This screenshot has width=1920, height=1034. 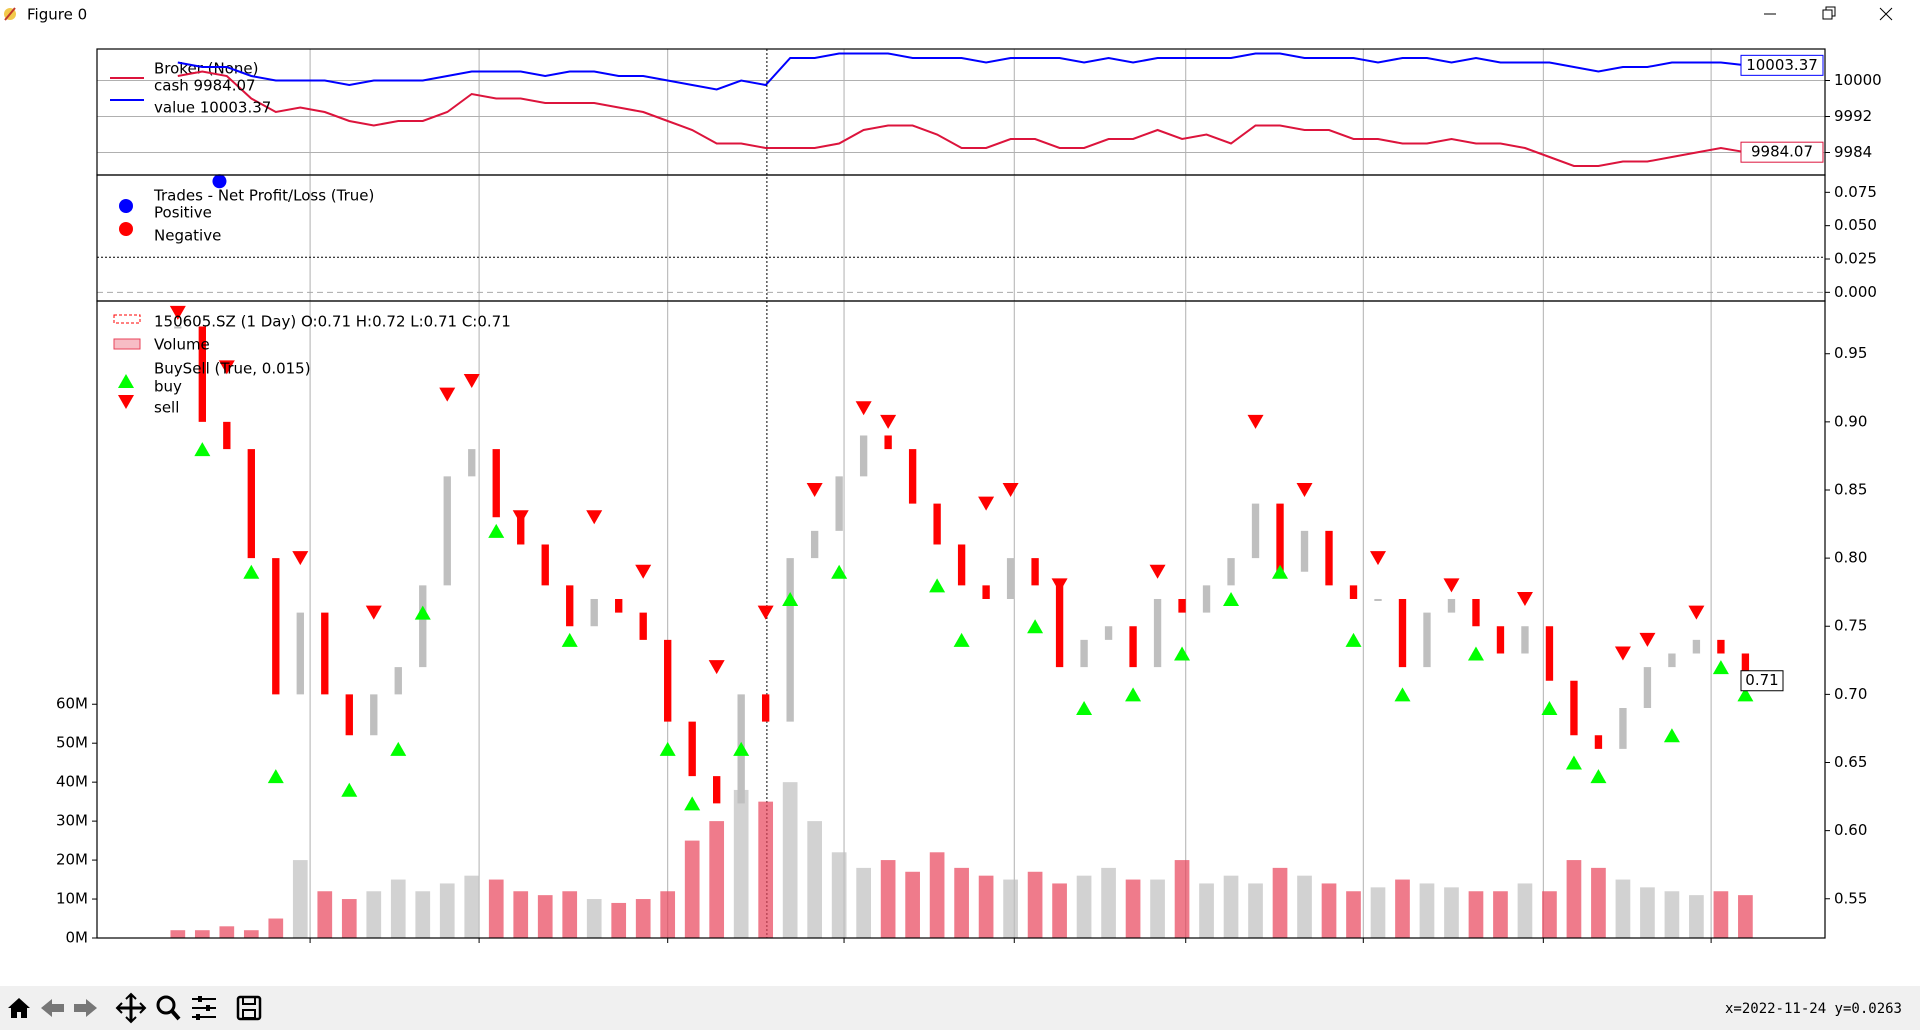 I want to click on configure-button, so click(x=204, y=1008).